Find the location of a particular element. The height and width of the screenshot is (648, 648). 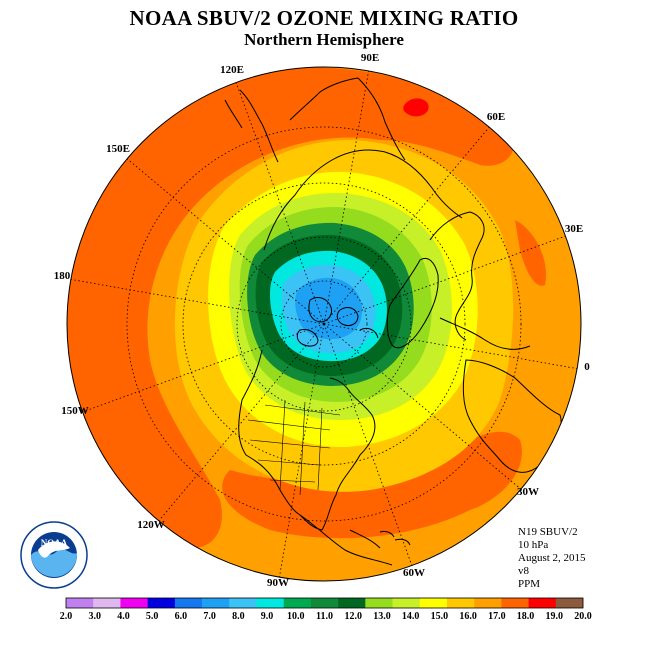

info-satellite: N19 SBUV/2 is located at coordinates (548, 532).